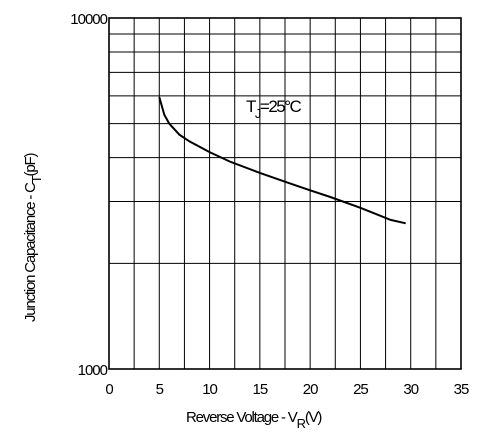 Image resolution: width=479 pixels, height=439 pixels. What do you see at coordinates (251, 106) in the screenshot?
I see `annotation-main: T` at bounding box center [251, 106].